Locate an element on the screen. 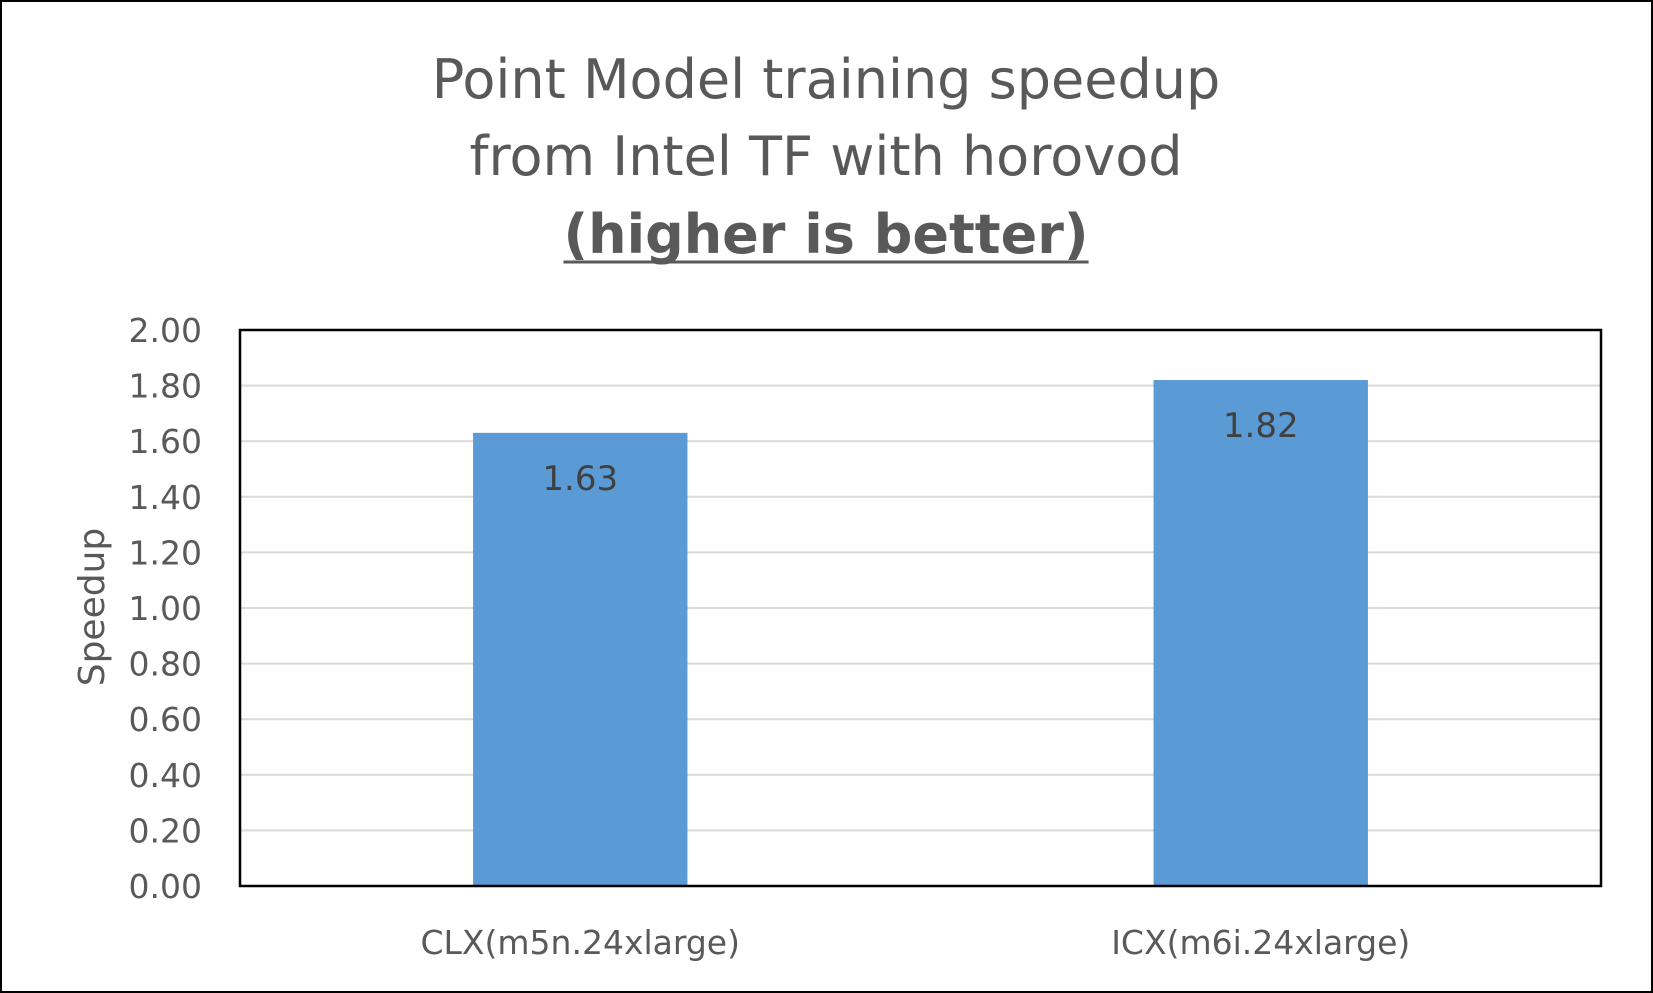 This screenshot has width=1653, height=993. x-category-label: ICX(m6i.24xlarge) is located at coordinates (1260, 942).